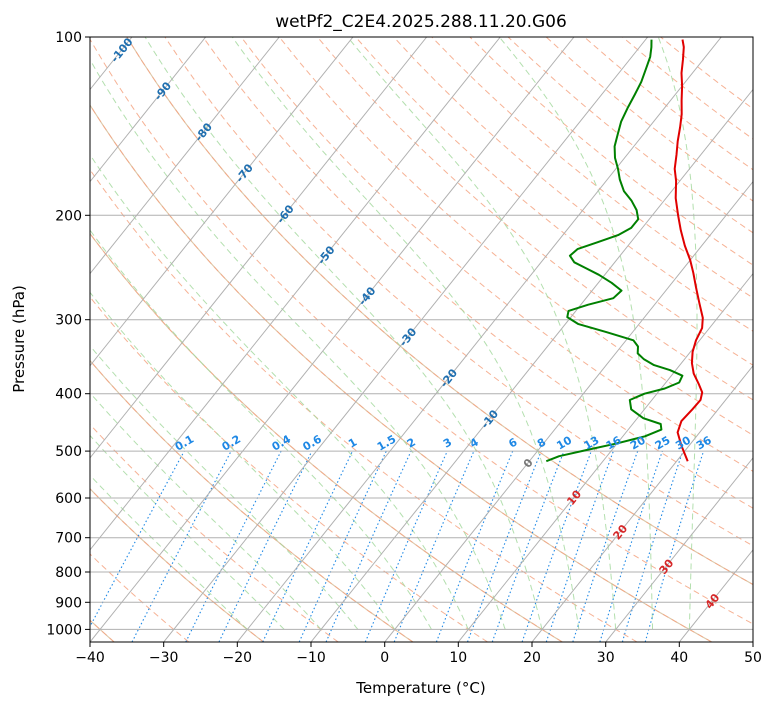  I want to click on y-tick-label: 100, so click(68, 38).